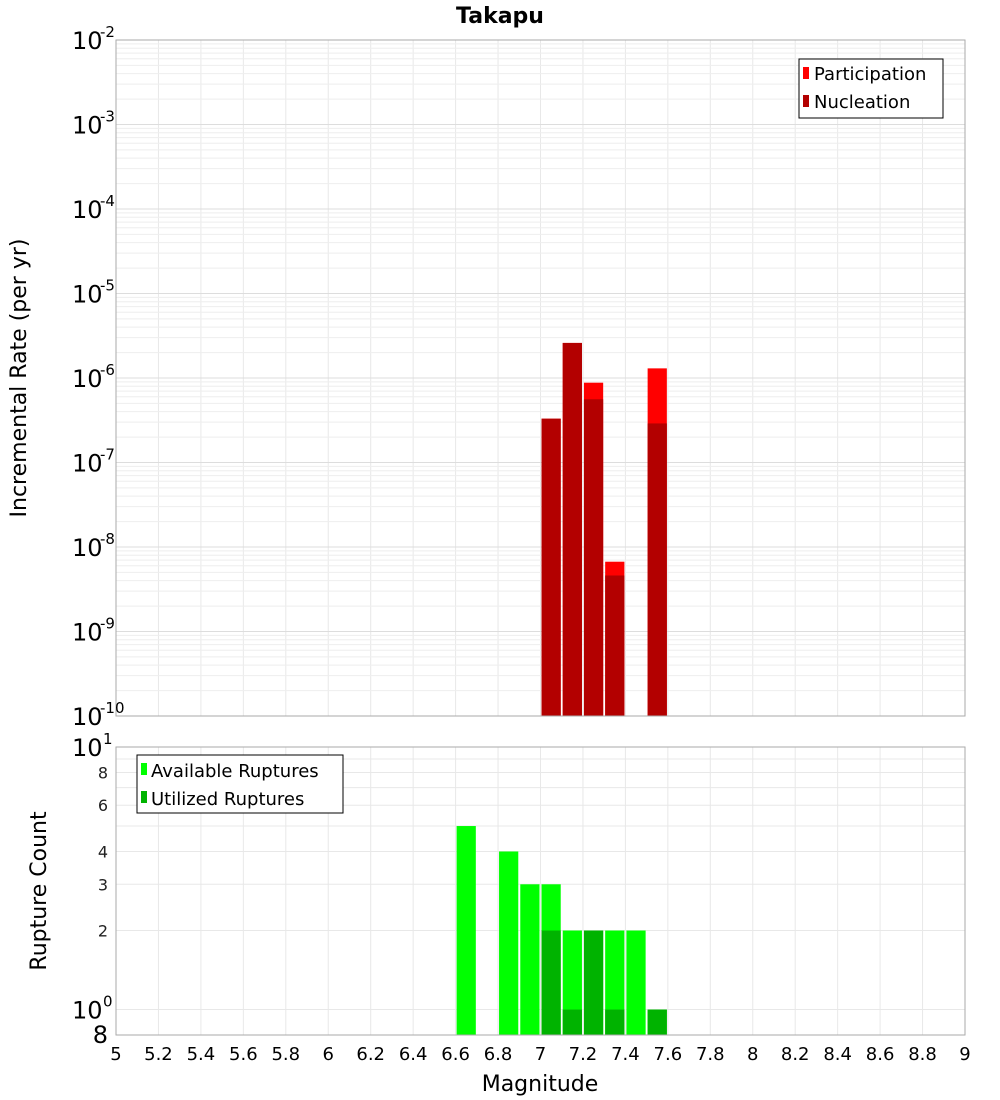  I want to click on bottom-legend: Available Ruptures Utilized Ruptures, so click(240, 784).